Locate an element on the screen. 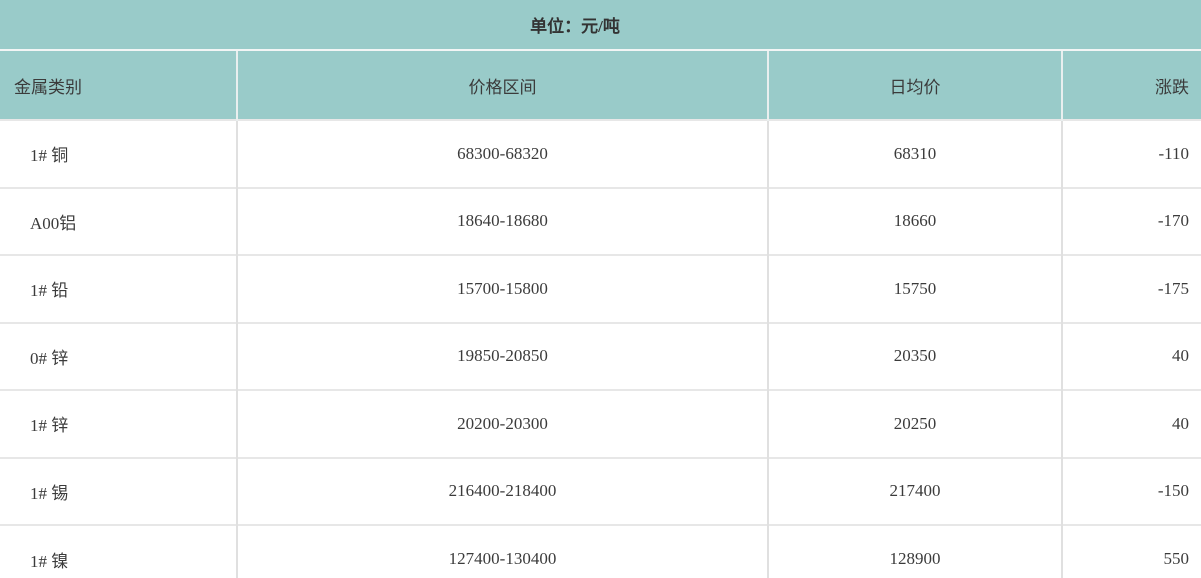 This screenshot has width=1201, height=578. price-range-cell: 19850-20850 is located at coordinates (503, 355).